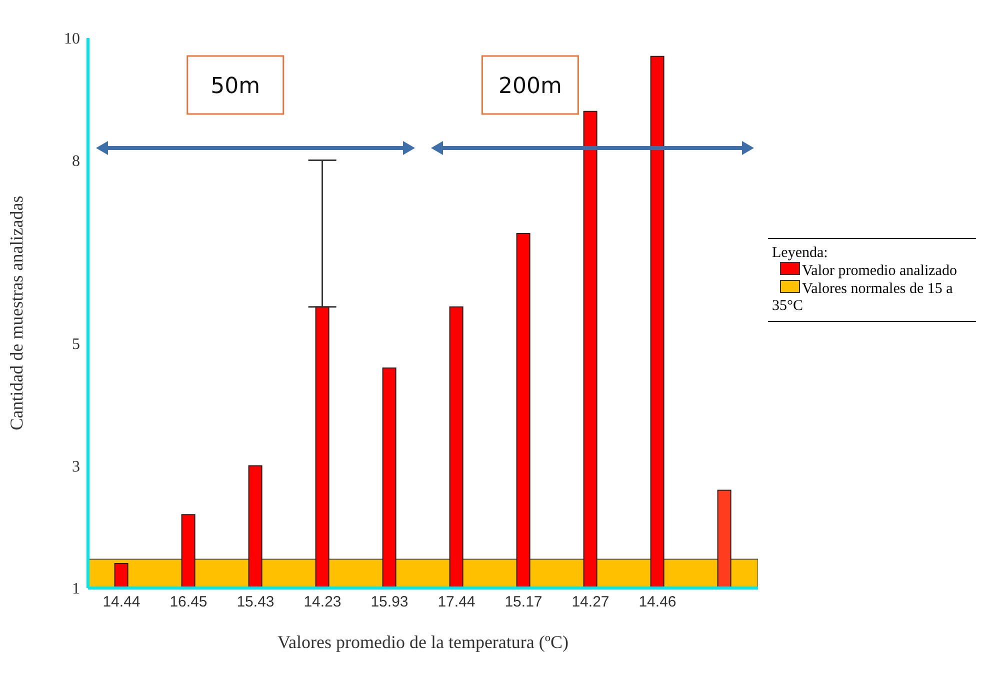  Describe the element at coordinates (235, 86) in the screenshot. I see `annotation: 50m` at that location.